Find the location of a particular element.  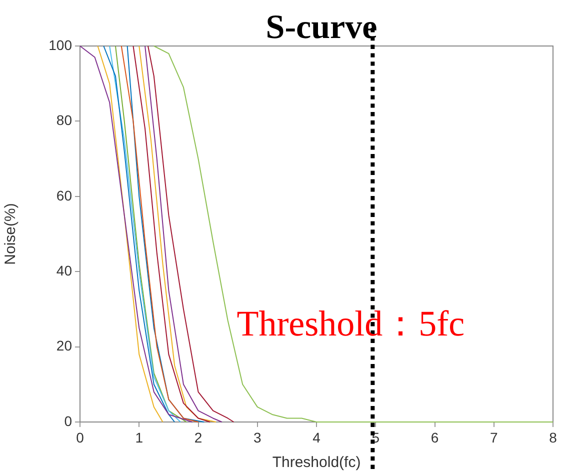

y-tick-label: 0 is located at coordinates (68, 420).